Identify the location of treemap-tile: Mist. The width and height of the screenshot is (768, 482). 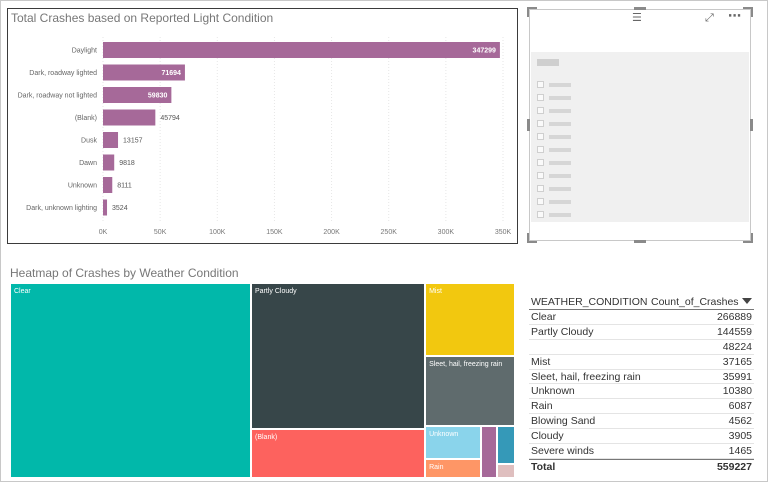
(470, 319).